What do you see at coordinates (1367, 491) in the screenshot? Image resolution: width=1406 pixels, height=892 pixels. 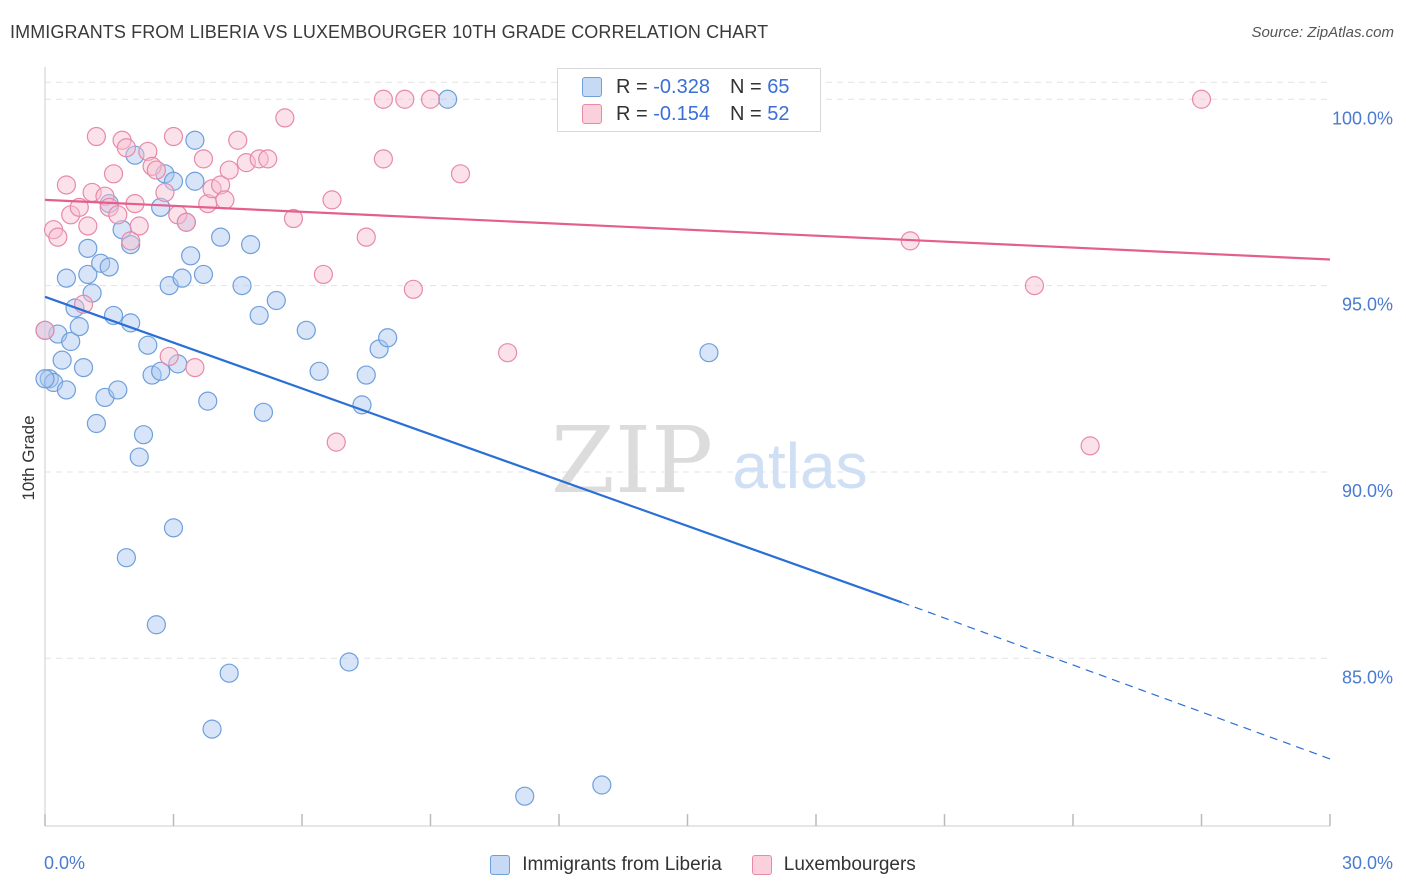 I see `y-tick-label: 90.0%` at bounding box center [1367, 491].